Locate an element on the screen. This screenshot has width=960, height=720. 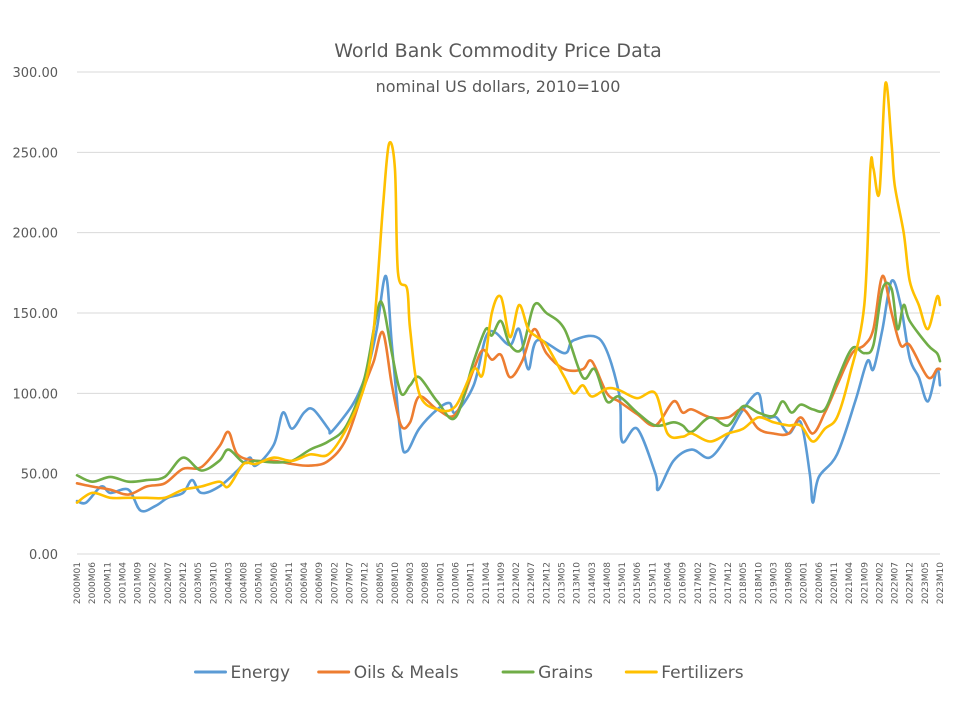
x-tick-label: 2019M03 is located at coordinates (774, 583).